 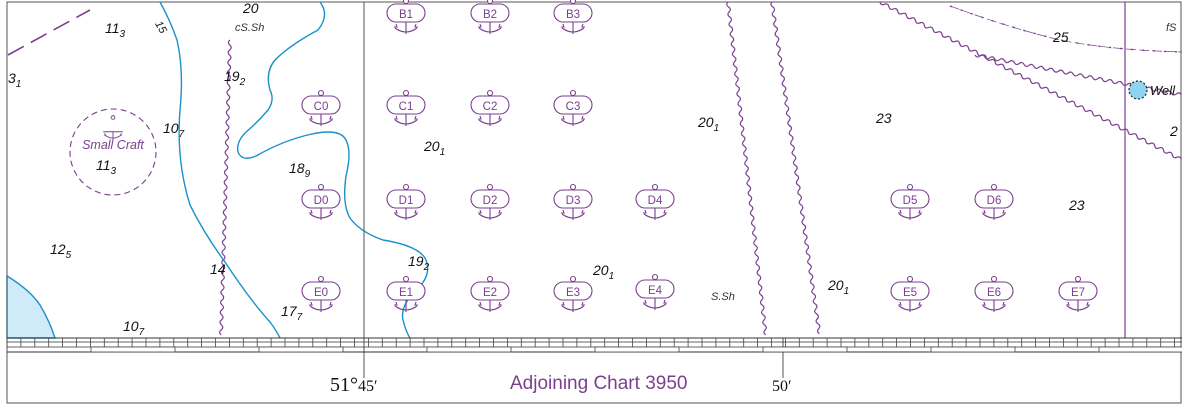 What do you see at coordinates (406, 15) in the screenshot?
I see `berth-label: B1` at bounding box center [406, 15].